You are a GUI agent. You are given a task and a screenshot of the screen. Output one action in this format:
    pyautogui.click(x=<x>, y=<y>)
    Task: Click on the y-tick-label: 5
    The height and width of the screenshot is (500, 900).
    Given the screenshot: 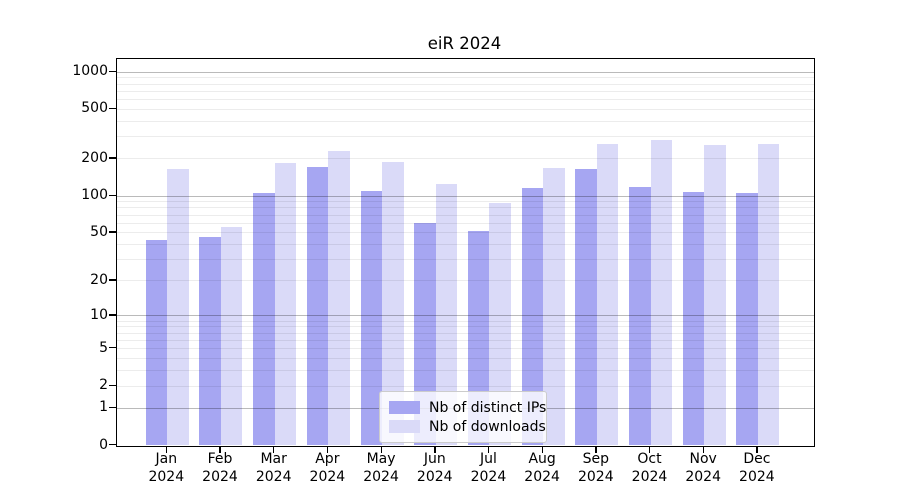 What is the action you would take?
    pyautogui.click(x=103, y=347)
    